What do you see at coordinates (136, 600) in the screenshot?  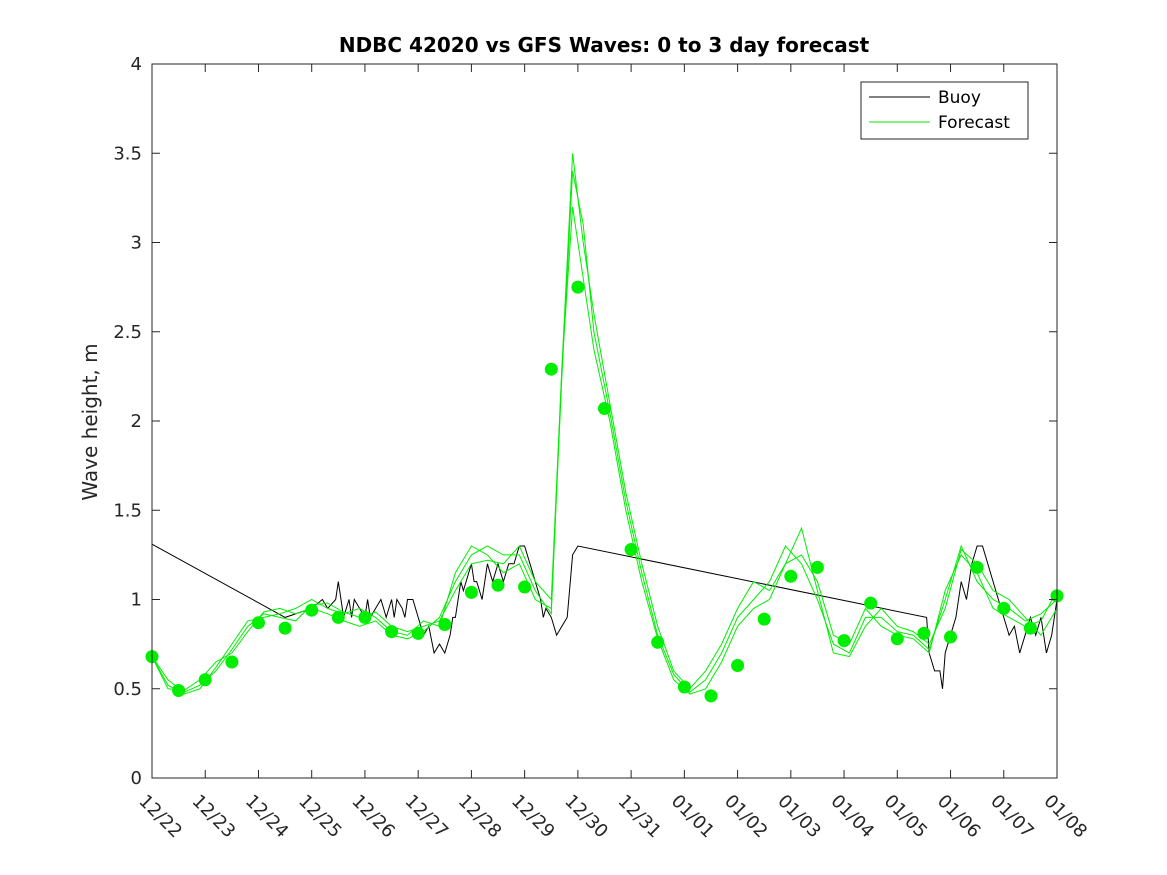 I see `y-tick-label: 1` at bounding box center [136, 600].